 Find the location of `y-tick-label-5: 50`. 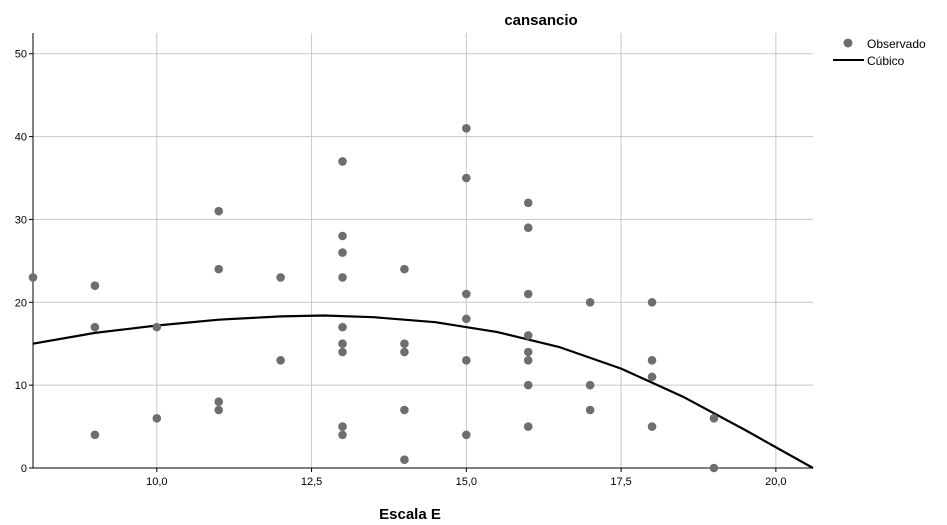

y-tick-label-5: 50 is located at coordinates (21, 55).